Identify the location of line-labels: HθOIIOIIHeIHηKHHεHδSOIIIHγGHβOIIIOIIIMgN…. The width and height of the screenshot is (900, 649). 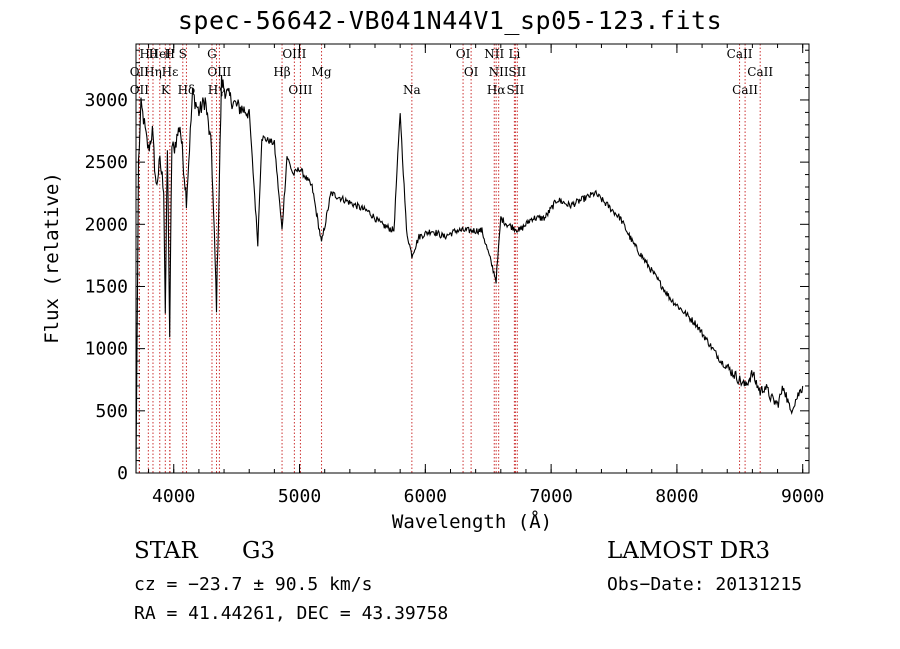
(452, 72).